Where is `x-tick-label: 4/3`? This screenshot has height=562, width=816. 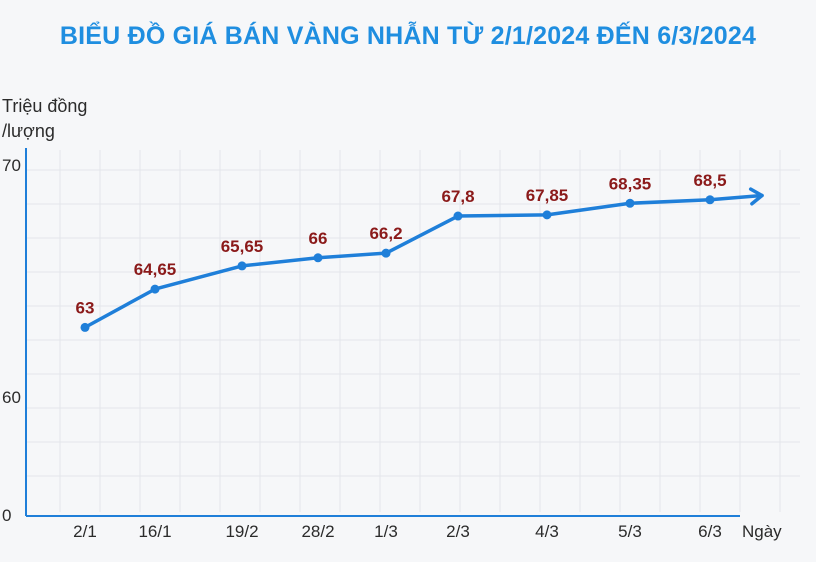 x-tick-label: 4/3 is located at coordinates (547, 531).